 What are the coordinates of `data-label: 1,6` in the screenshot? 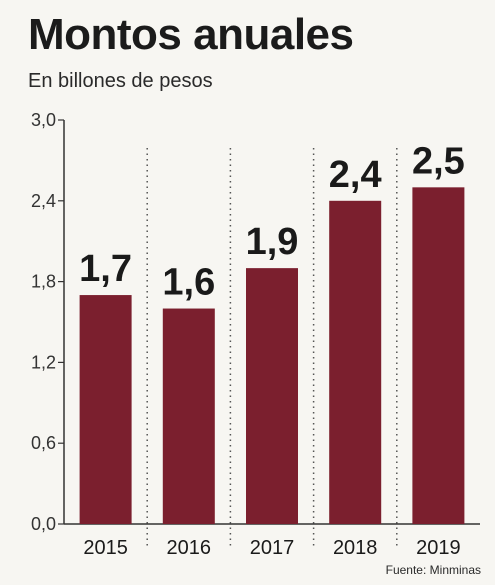 It's located at (188, 283).